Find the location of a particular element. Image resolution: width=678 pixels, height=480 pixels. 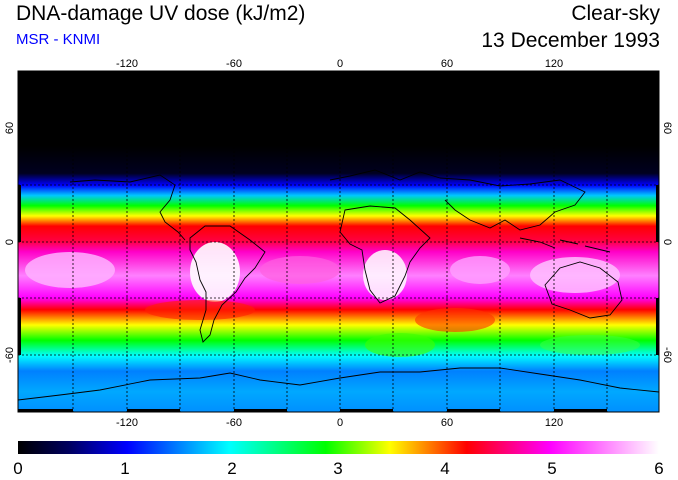

bottom-lon-tick-label: 0 is located at coordinates (340, 423).